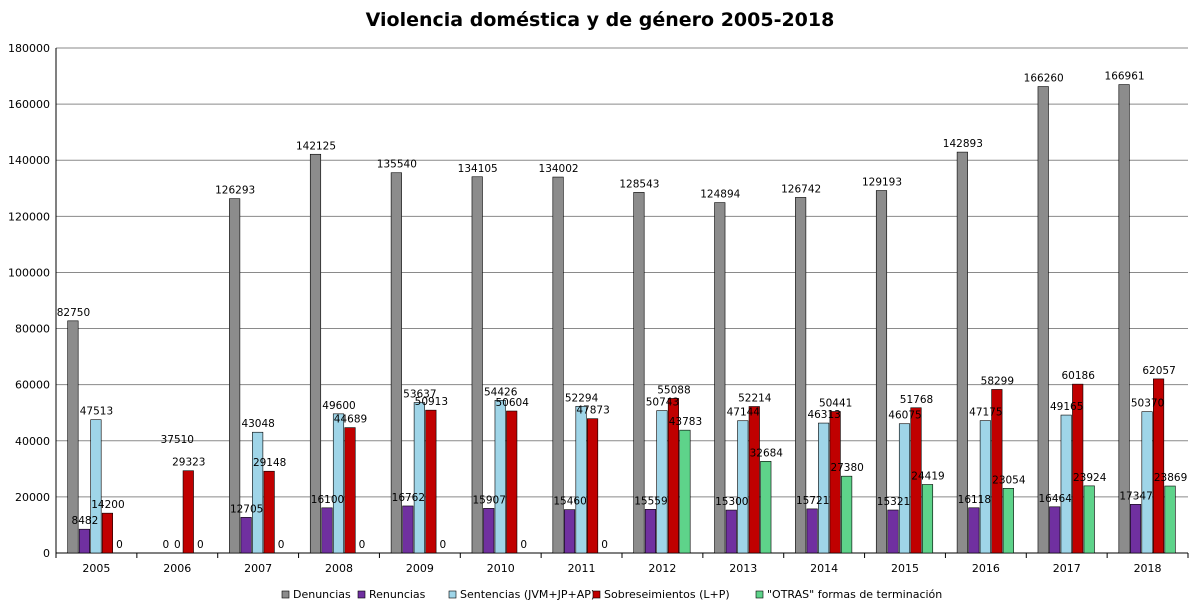  I want to click on x-tick-label: 2007, so click(258, 568).